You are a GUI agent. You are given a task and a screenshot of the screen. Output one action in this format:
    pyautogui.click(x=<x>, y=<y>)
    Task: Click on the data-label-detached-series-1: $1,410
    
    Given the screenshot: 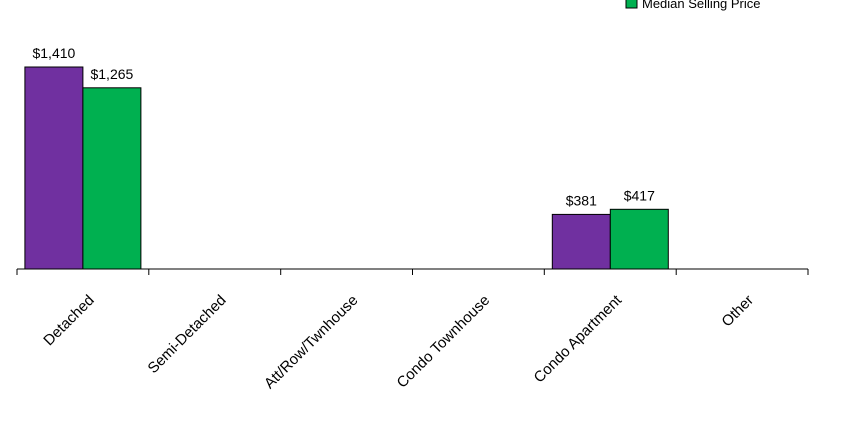 What is the action you would take?
    pyautogui.click(x=53, y=53)
    